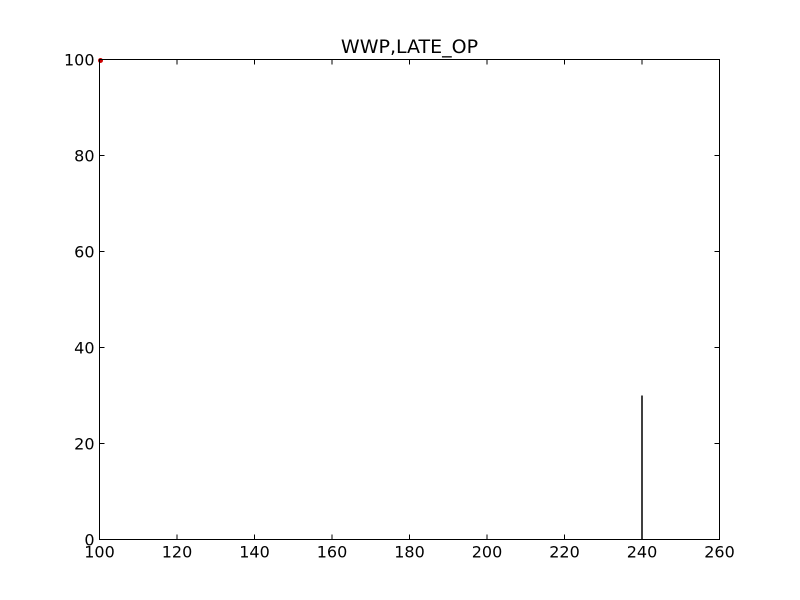 This screenshot has height=600, width=800. I want to click on y-tick-labels: 0 20 40 60 80 100, so click(79, 300).